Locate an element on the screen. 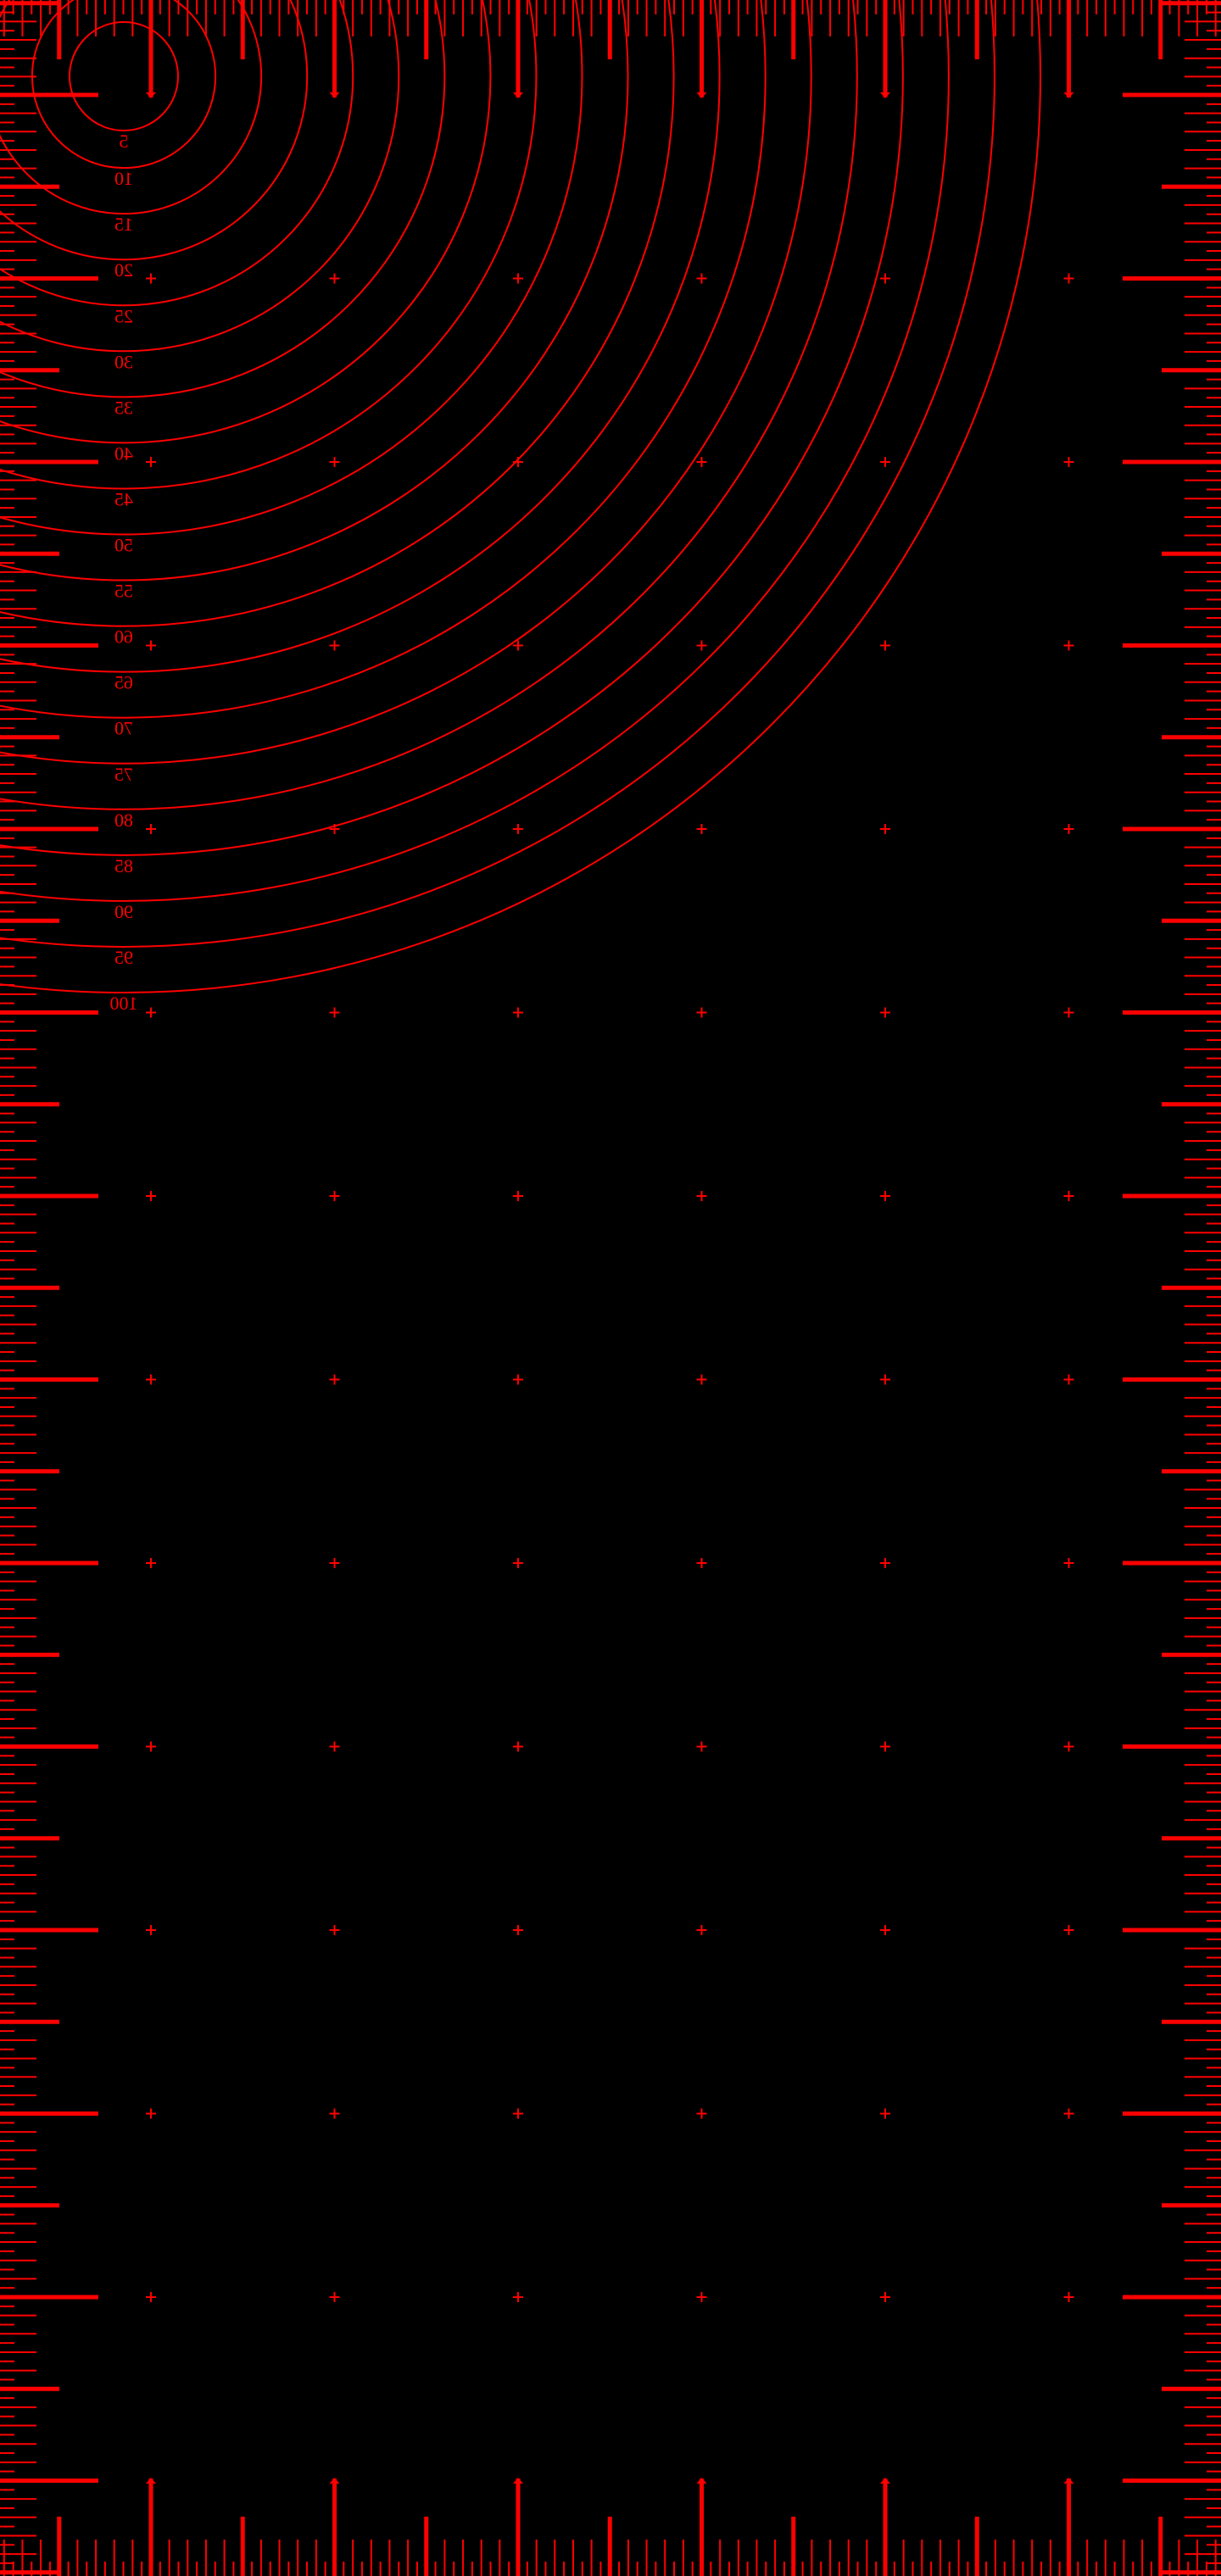 This screenshot has width=1221, height=2576. circle-label: 55 is located at coordinates (123, 591).